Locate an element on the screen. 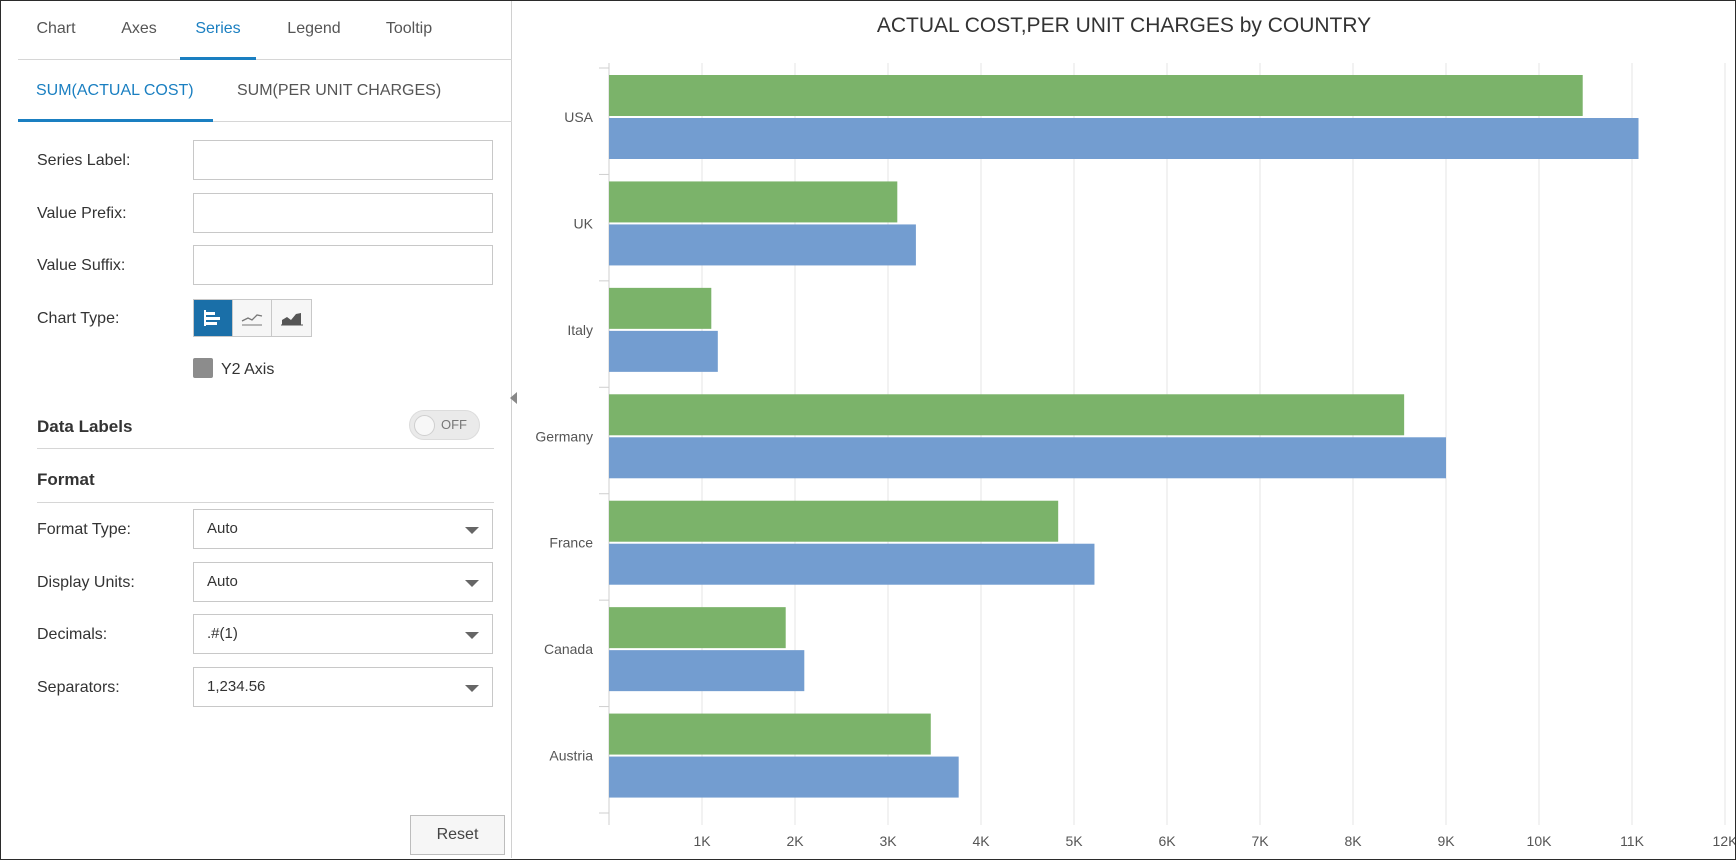 This screenshot has height=860, width=1736. decimals-select: .#(1) is located at coordinates (343, 634).